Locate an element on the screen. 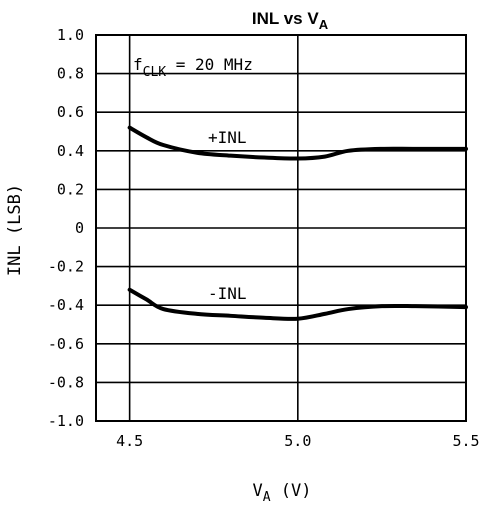  condition-annotation: fCLK = 20 MHz is located at coordinates (193, 67).